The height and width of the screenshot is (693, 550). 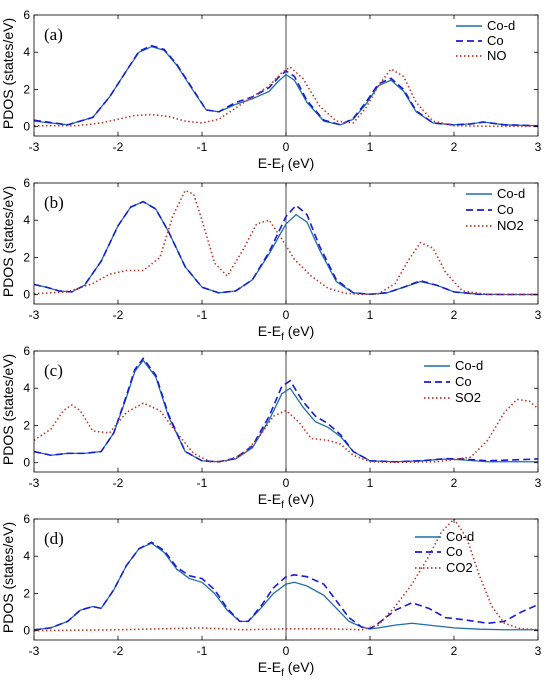 I want to click on panel-label: (a), so click(x=53, y=34).